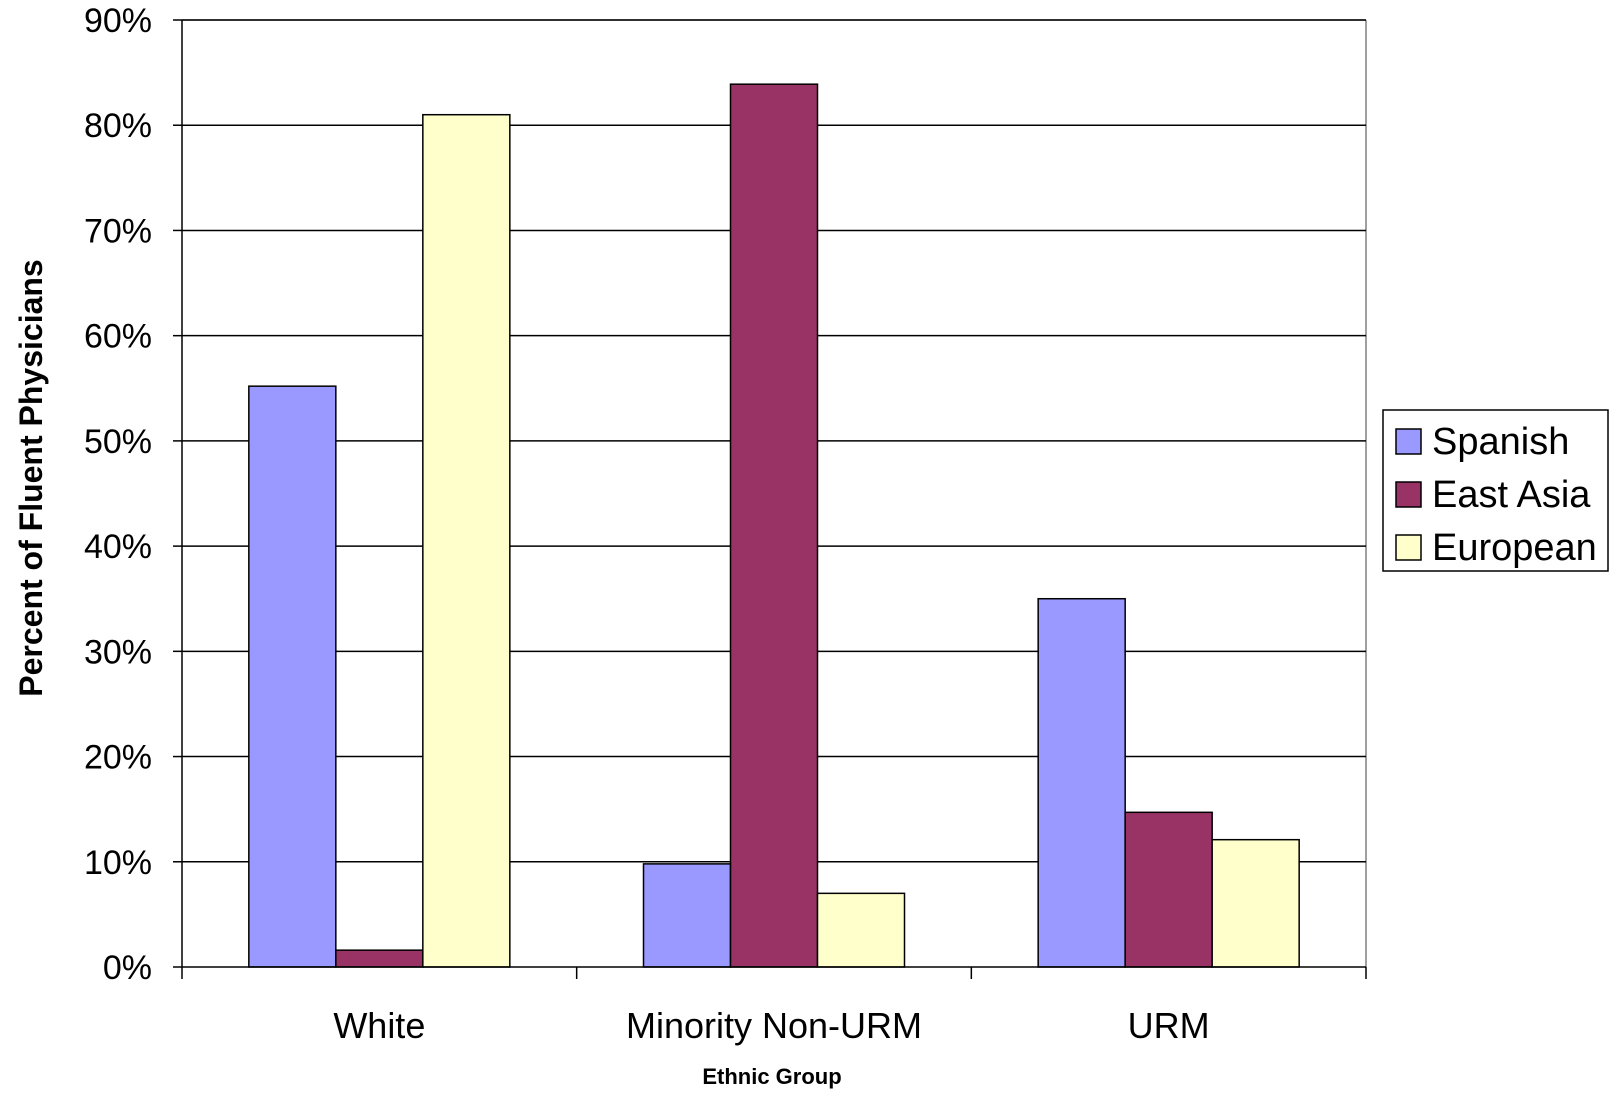 Image resolution: width=1617 pixels, height=1097 pixels. What do you see at coordinates (771, 1076) in the screenshot?
I see `x-axis-label: Ethnic Group` at bounding box center [771, 1076].